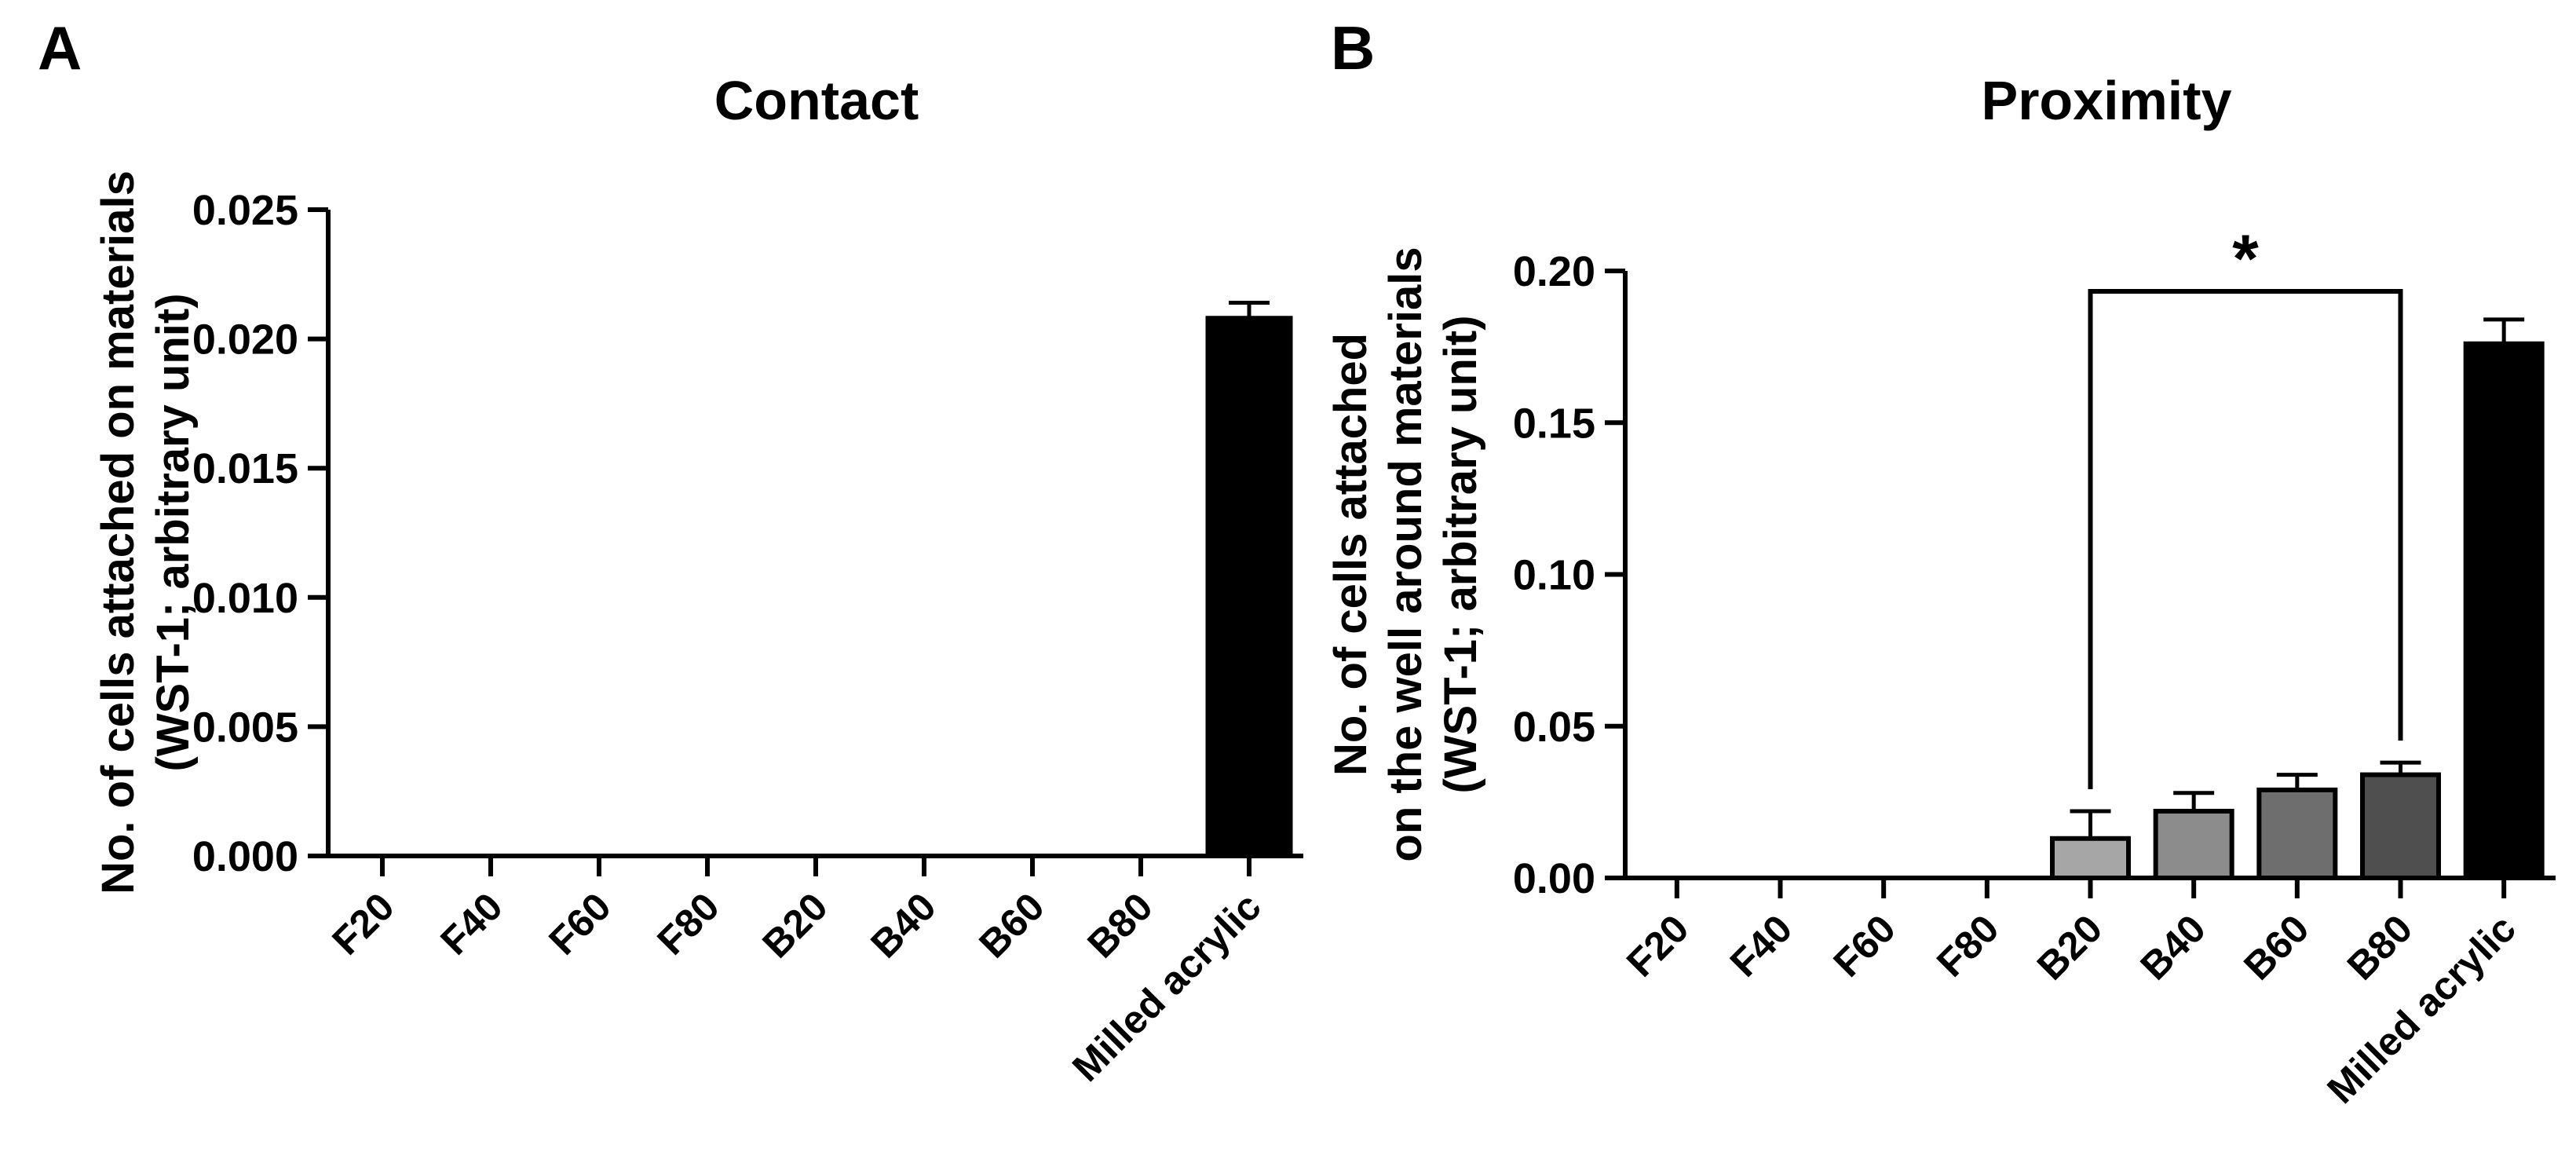  Describe the element at coordinates (1353, 47) in the screenshot. I see `panel-letter-b: B` at that location.